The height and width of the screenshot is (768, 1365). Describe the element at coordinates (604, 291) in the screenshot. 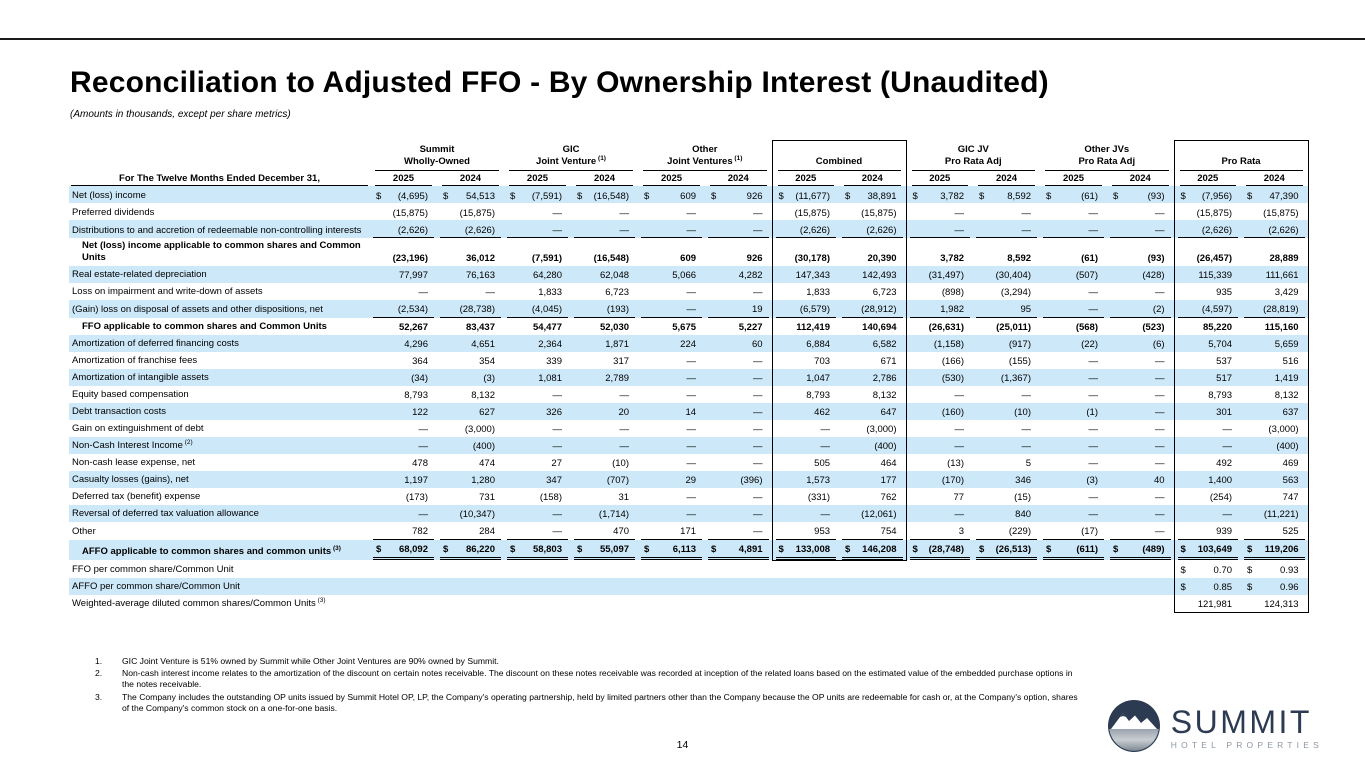

I see `table-cell: 6,723` at that location.